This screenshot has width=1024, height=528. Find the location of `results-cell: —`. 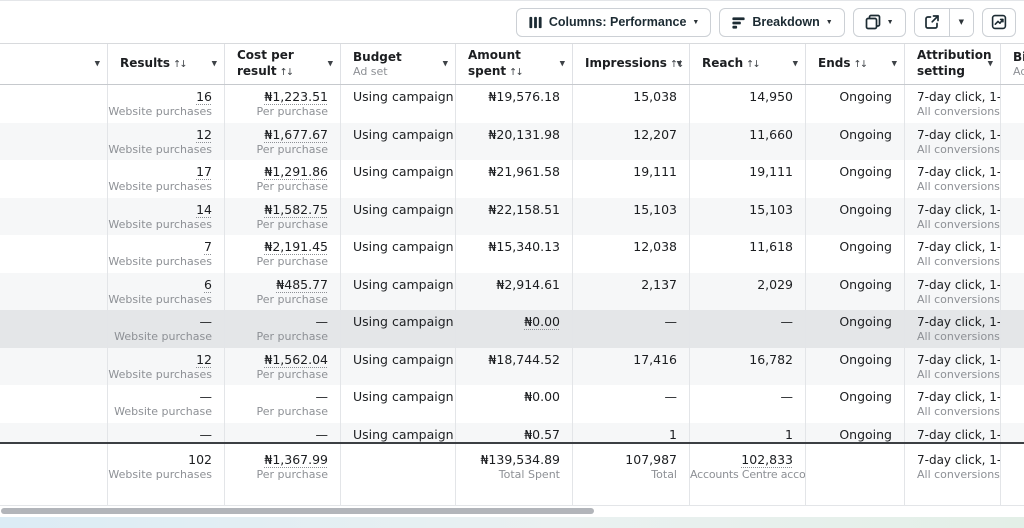

results-cell: — is located at coordinates (166, 432).